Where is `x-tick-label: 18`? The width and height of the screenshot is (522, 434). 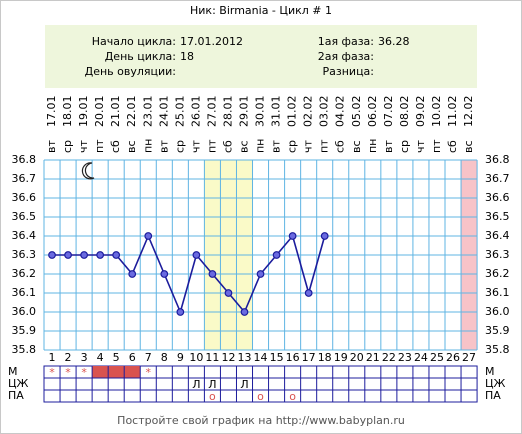
x-tick-label: 18 is located at coordinates (325, 357).